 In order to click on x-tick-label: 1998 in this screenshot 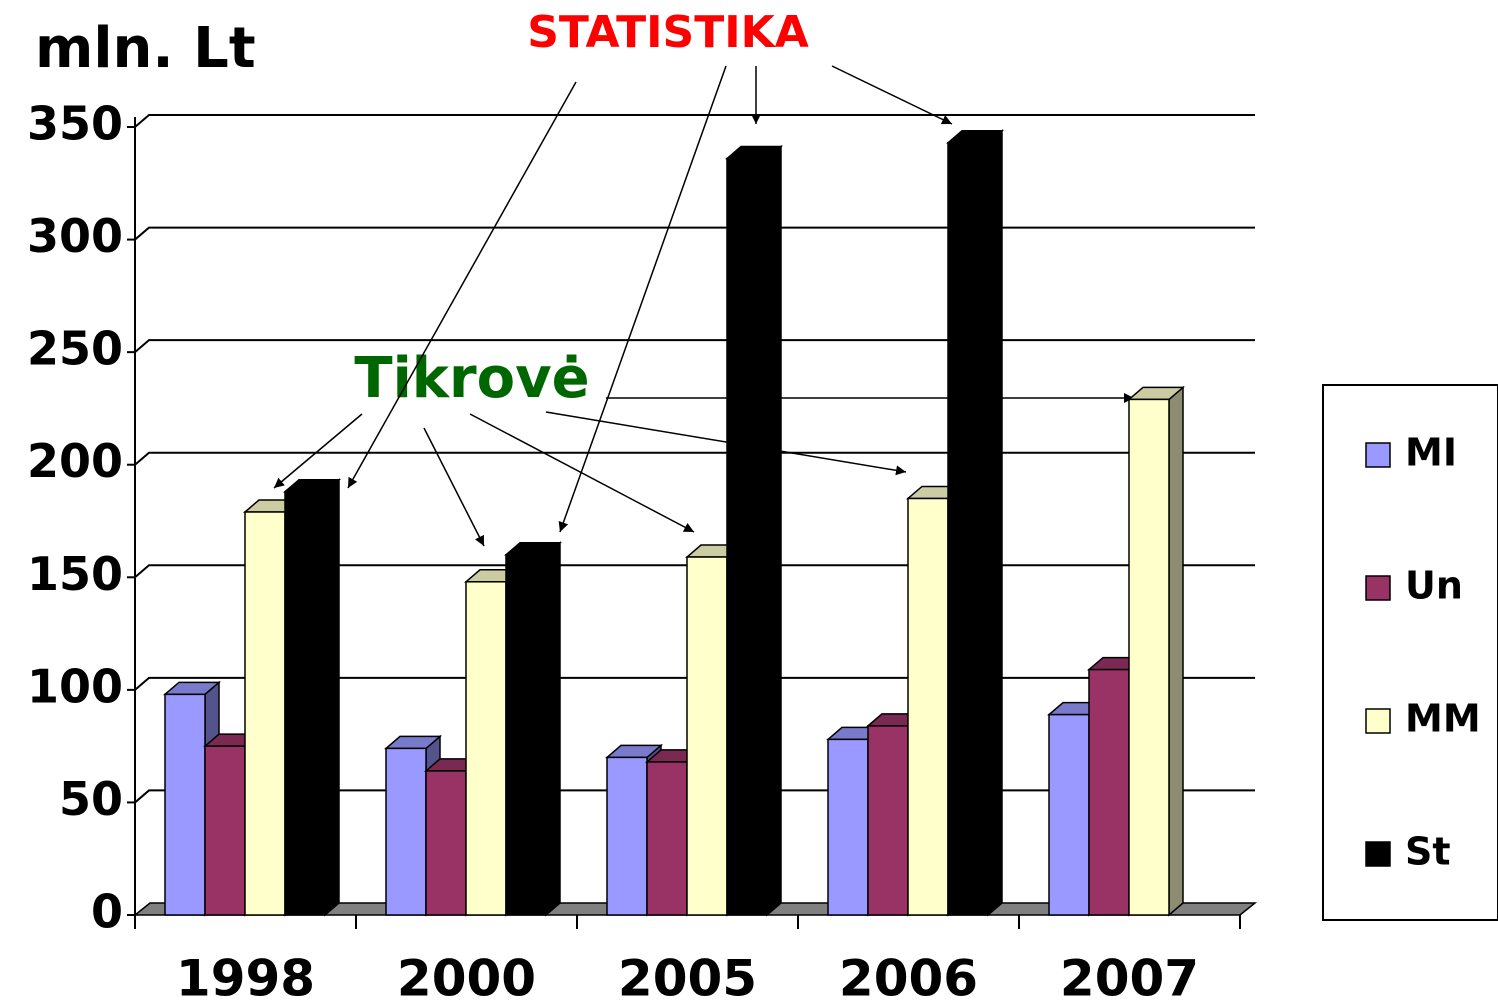, I will do `click(245, 978)`.